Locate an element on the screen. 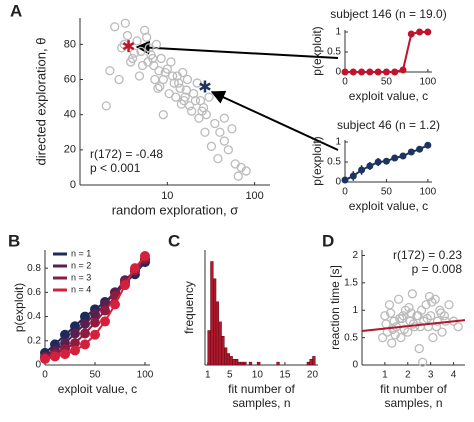 The height and width of the screenshot is (422, 474). x-tick-label: 2 is located at coordinates (408, 375).